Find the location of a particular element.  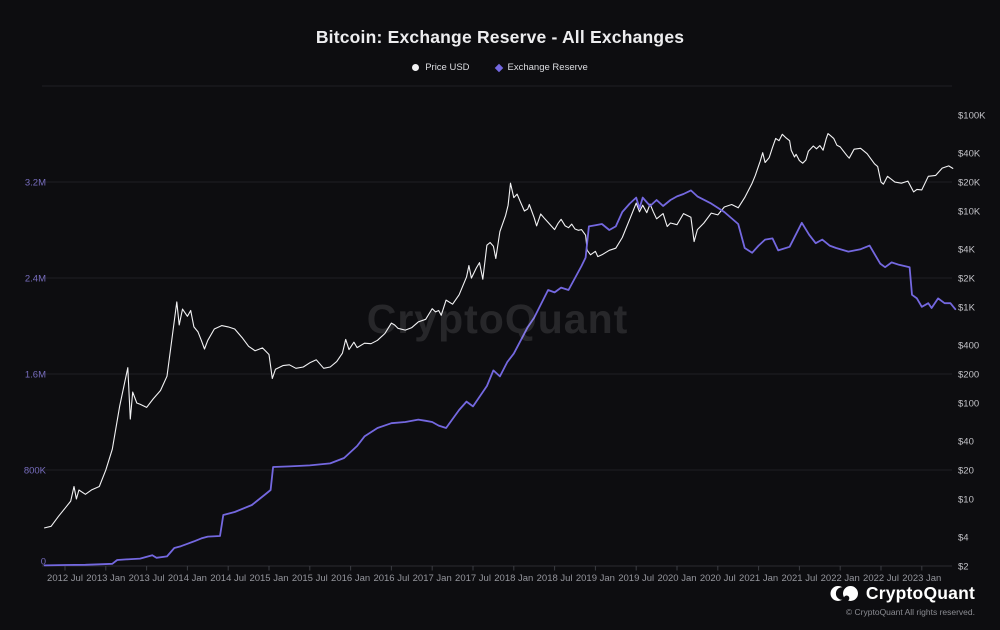

y-axis-left-label: 3.2M is located at coordinates (35, 182).